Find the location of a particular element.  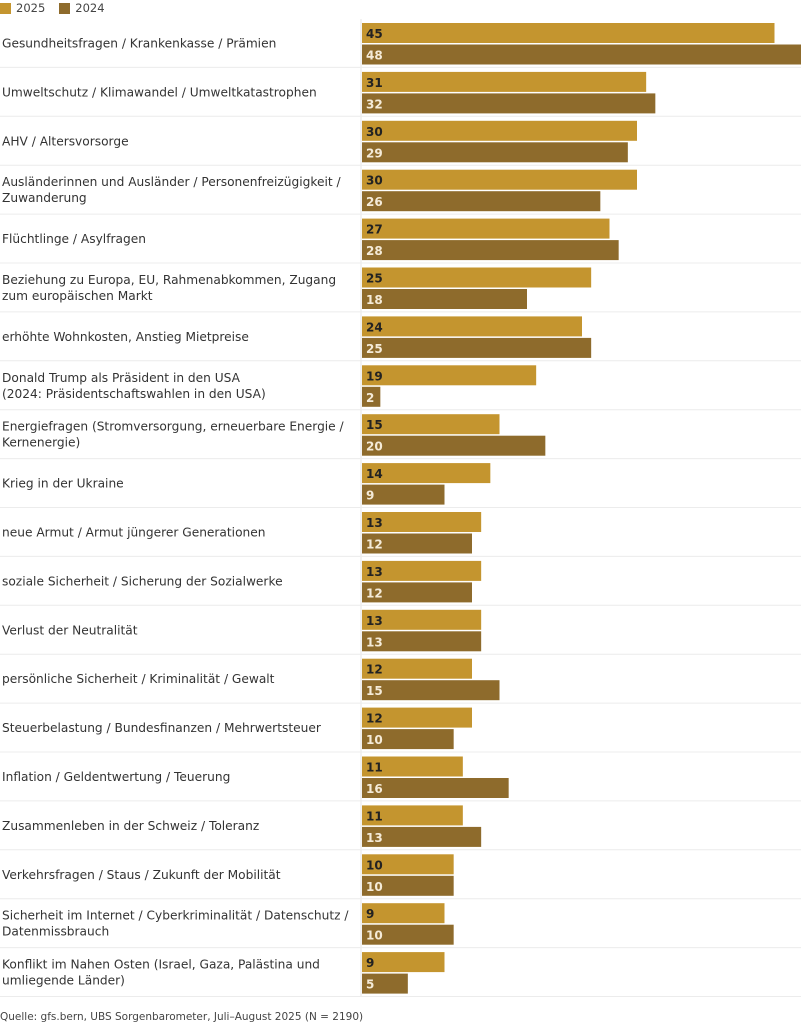

category-label: Flüchtlinge / Asylfragen is located at coordinates (74, 239).